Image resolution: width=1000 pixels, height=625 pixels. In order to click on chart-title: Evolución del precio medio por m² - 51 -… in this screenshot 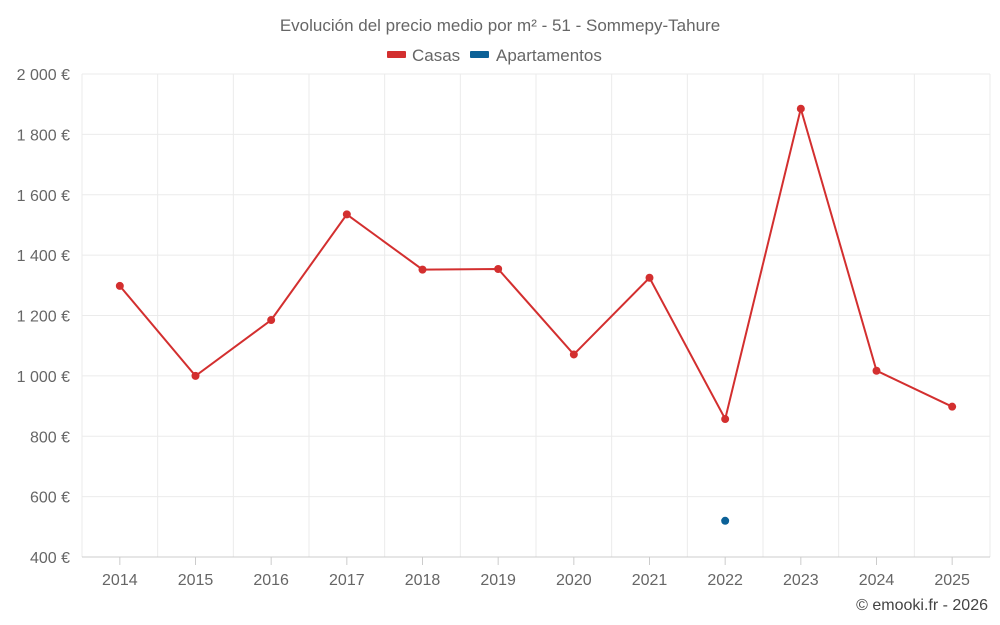, I will do `click(500, 25)`.